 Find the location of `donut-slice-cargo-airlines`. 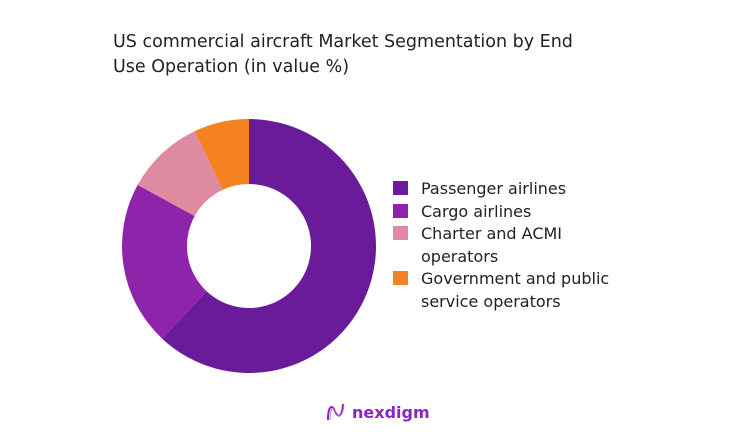

donut-slice-cargo-airlines is located at coordinates (164, 261).